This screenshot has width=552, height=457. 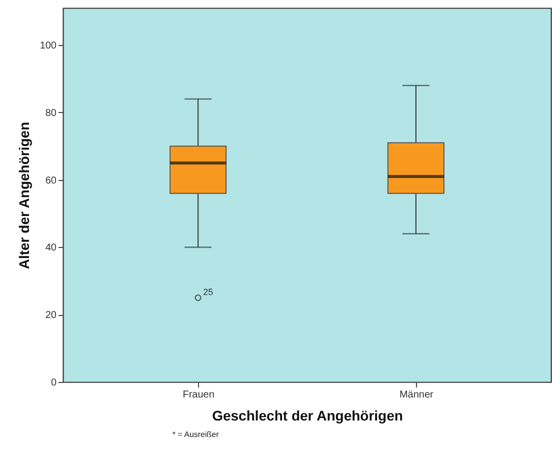 What do you see at coordinates (416, 395) in the screenshot?
I see `x-tick-label: Männer` at bounding box center [416, 395].